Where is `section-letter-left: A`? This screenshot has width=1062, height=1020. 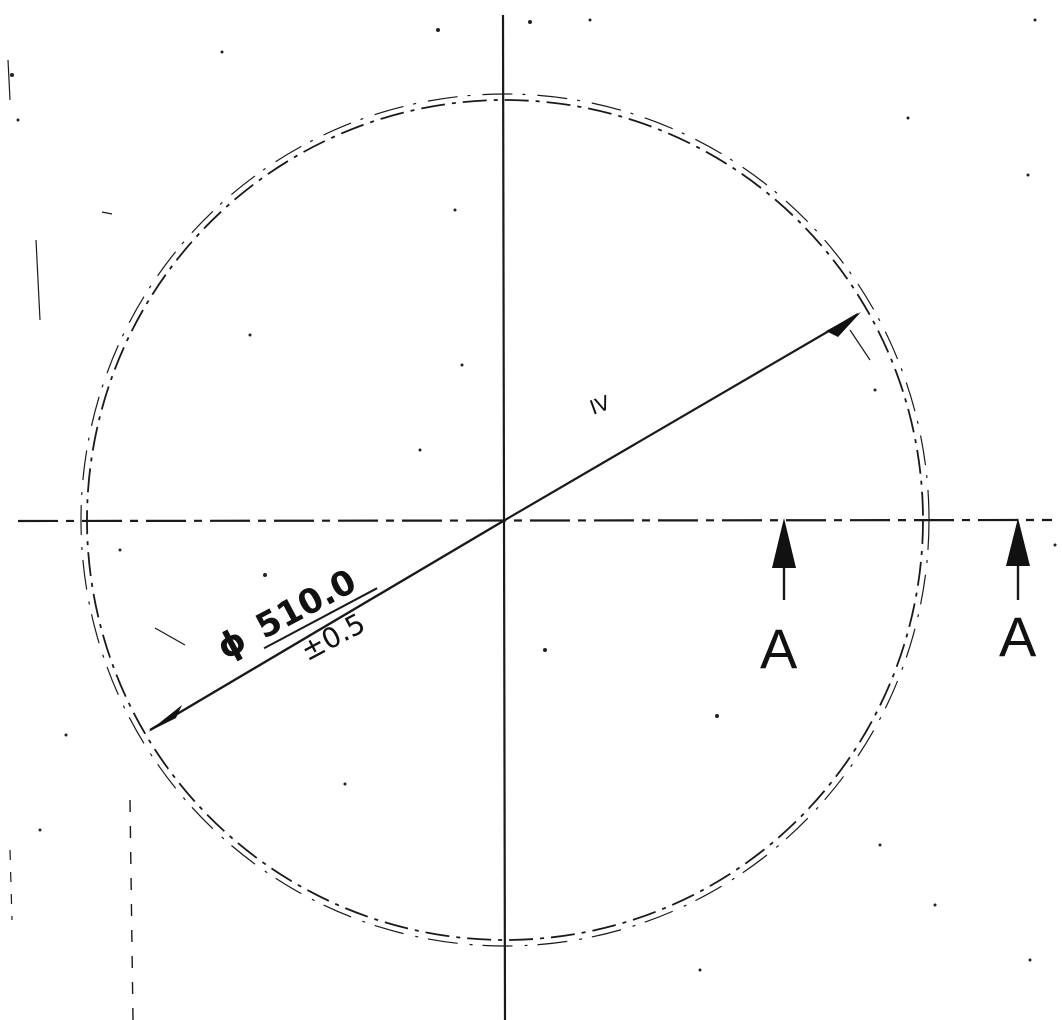 section-letter-left: A is located at coordinates (779, 648).